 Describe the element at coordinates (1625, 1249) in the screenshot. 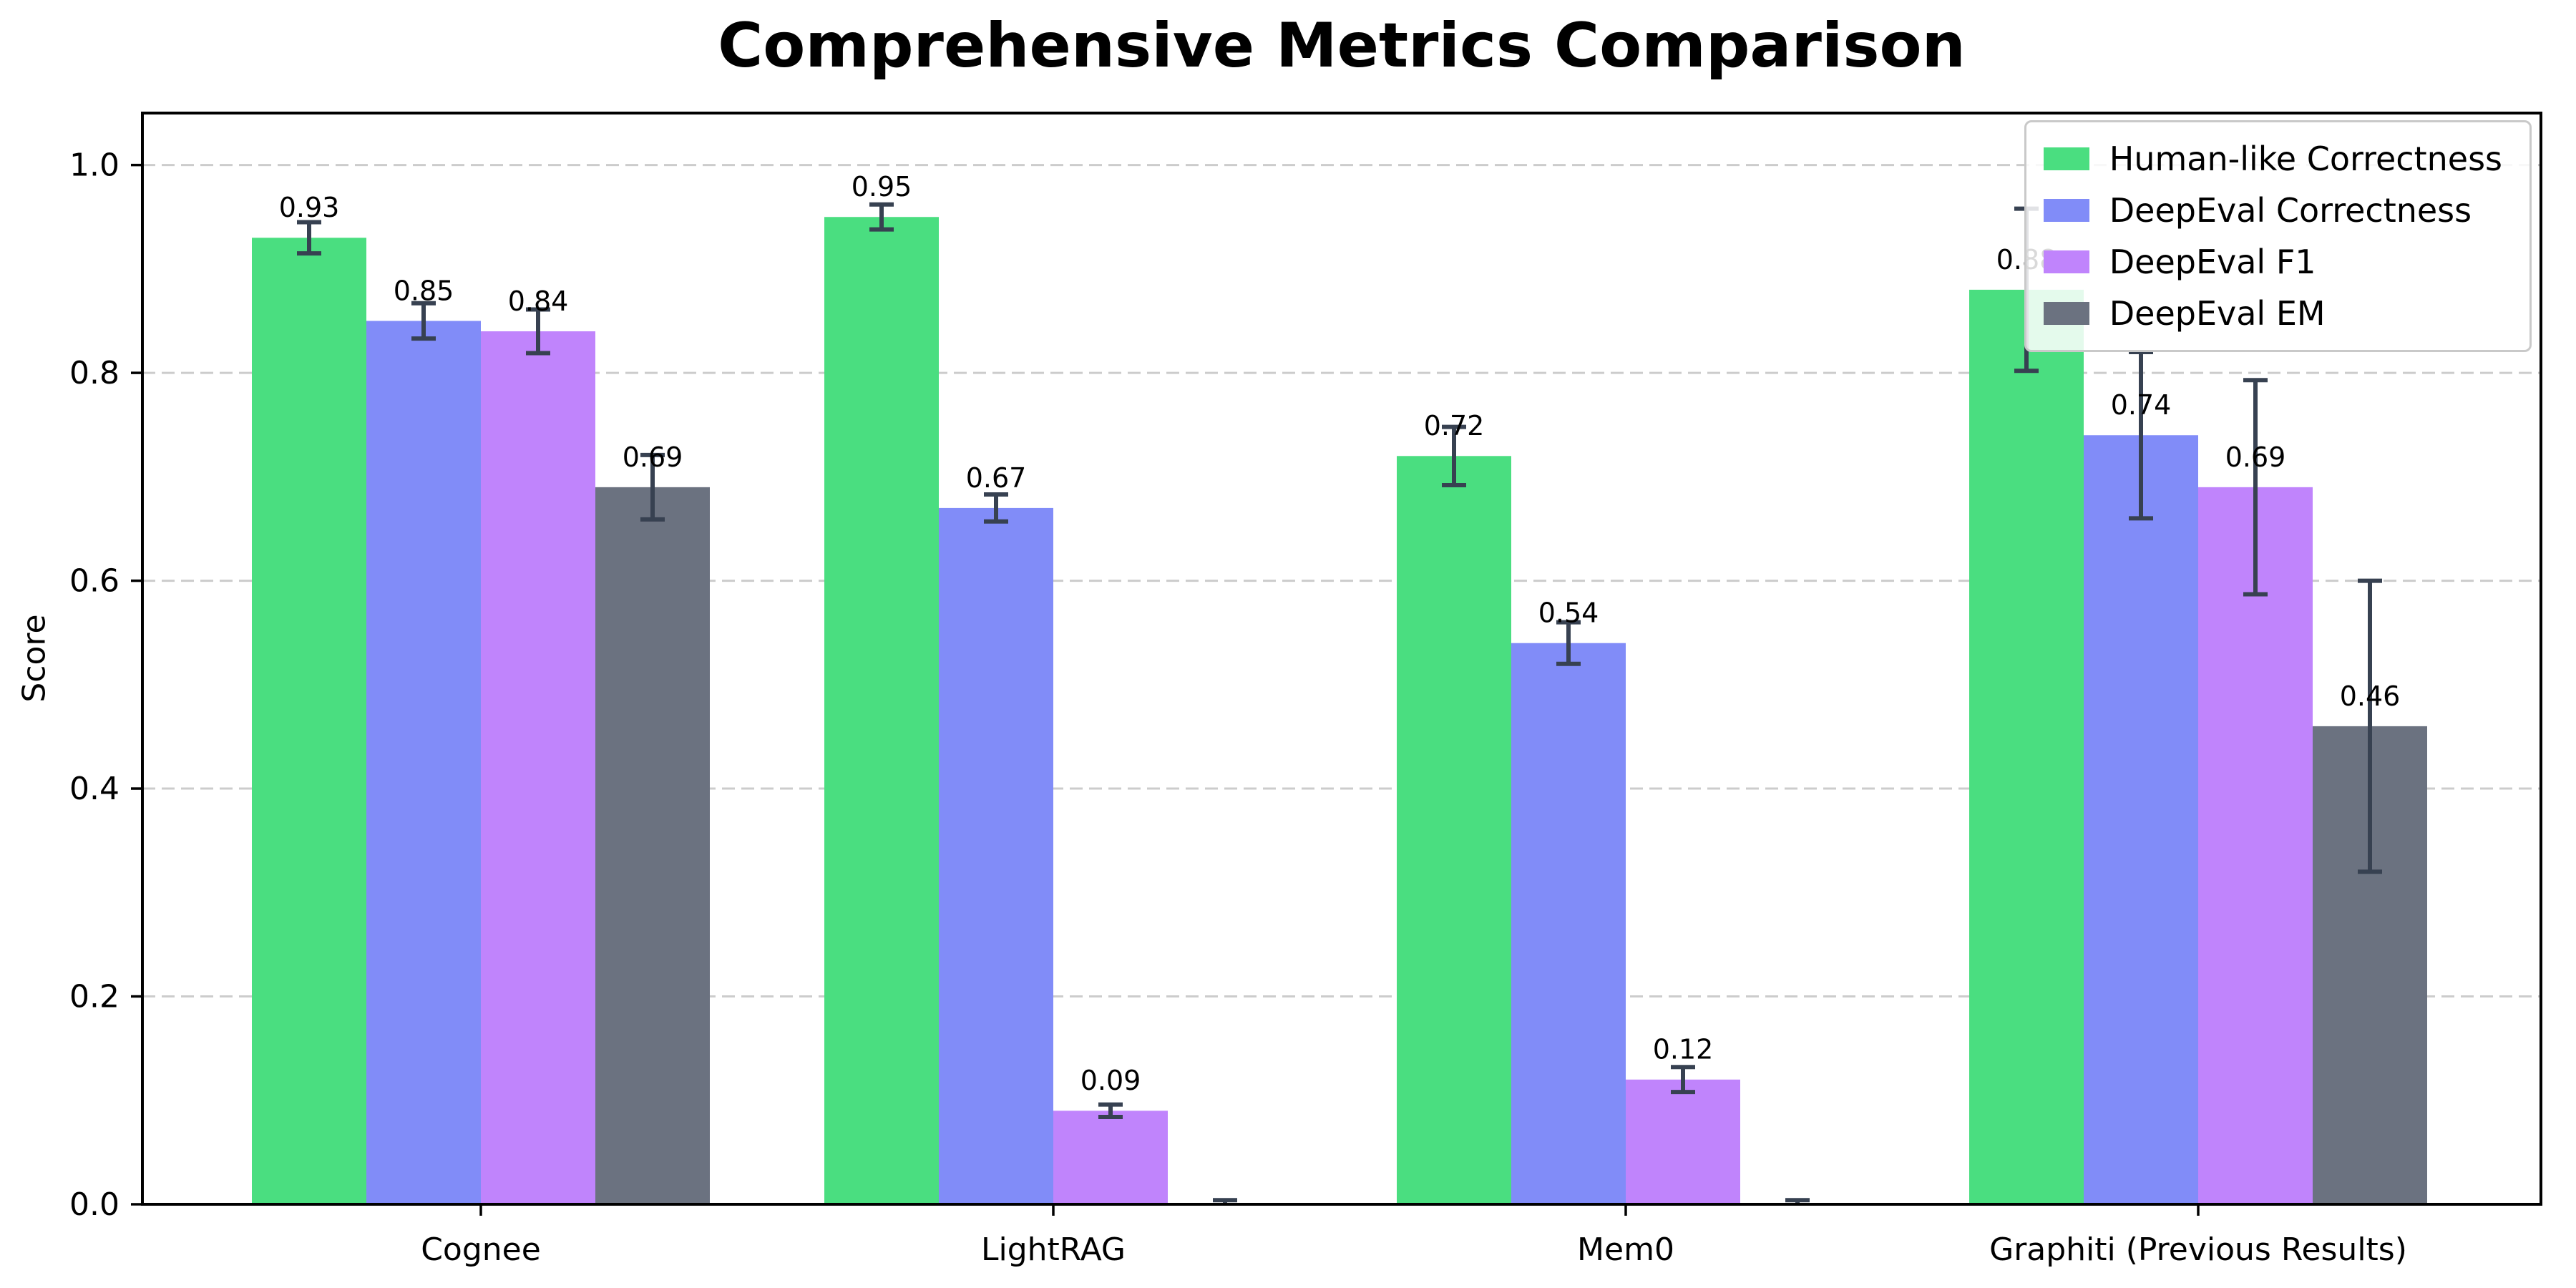

I see `x-tick-label: Mem0` at that location.